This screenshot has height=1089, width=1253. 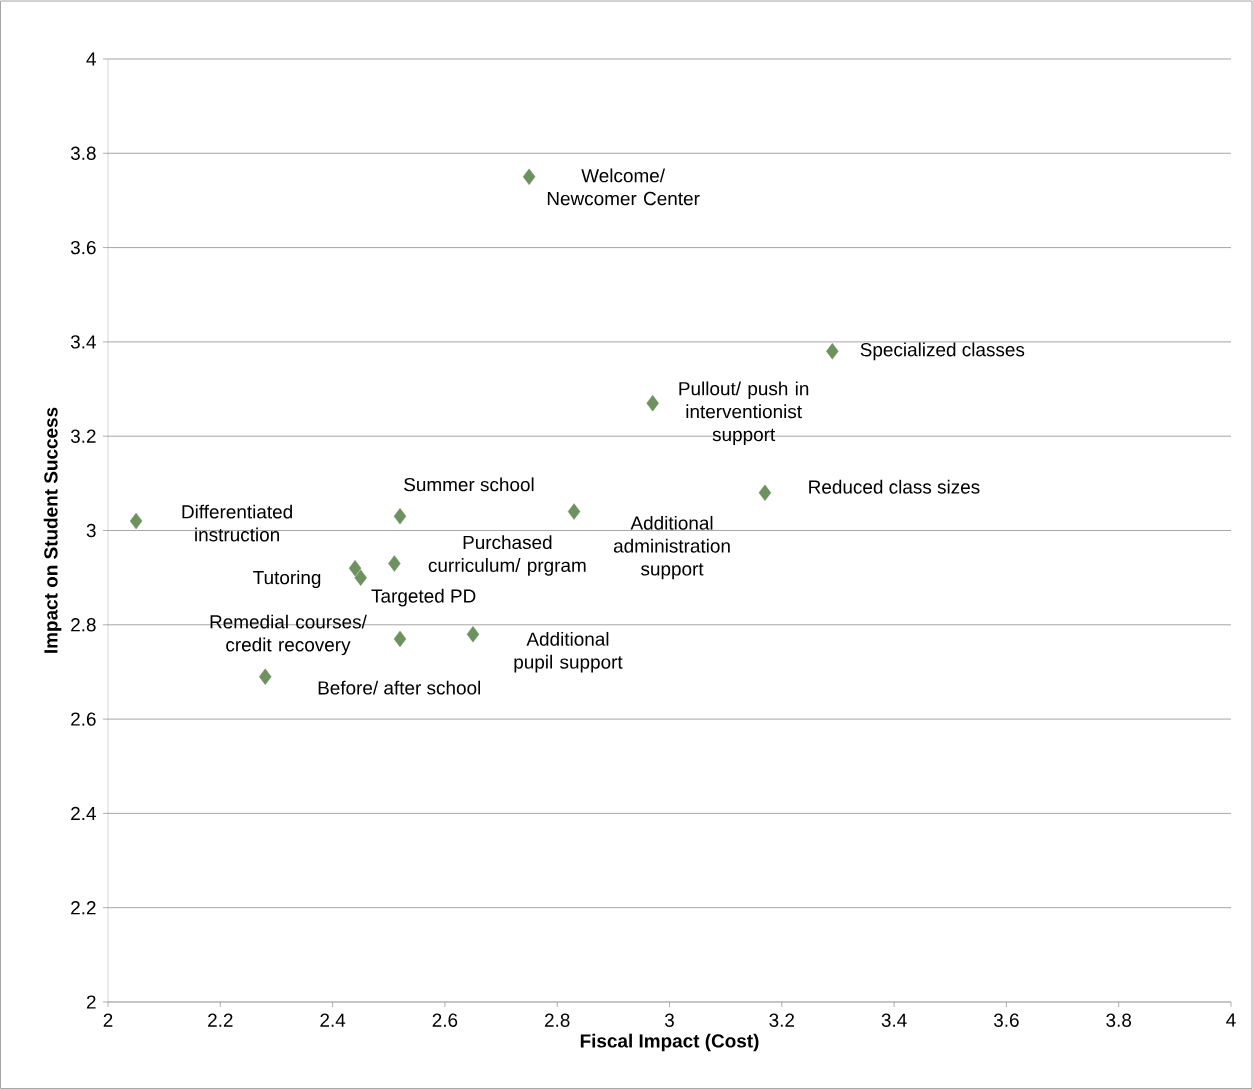 What do you see at coordinates (288, 635) in the screenshot?
I see `annotation: Remedial courses/ credit recovery` at bounding box center [288, 635].